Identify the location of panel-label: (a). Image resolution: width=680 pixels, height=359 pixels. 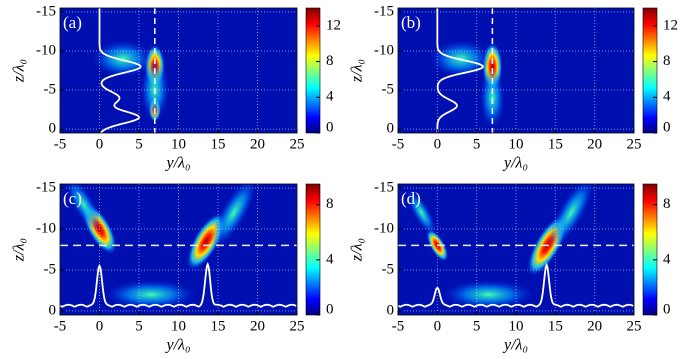
(72, 22).